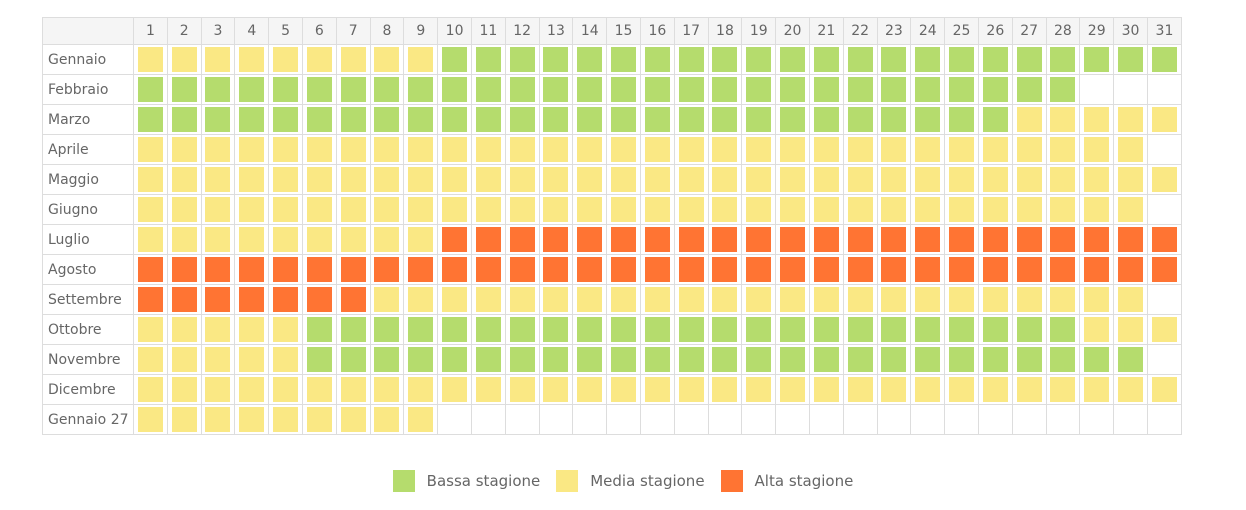 The width and height of the screenshot is (1246, 510). What do you see at coordinates (725, 31) in the screenshot?
I see `day-header: 18` at bounding box center [725, 31].